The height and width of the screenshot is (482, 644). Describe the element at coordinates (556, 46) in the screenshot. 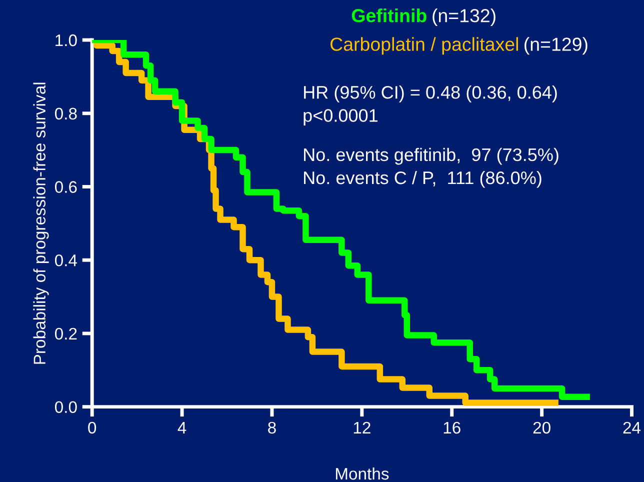

I see `annotation: (n=129)` at that location.